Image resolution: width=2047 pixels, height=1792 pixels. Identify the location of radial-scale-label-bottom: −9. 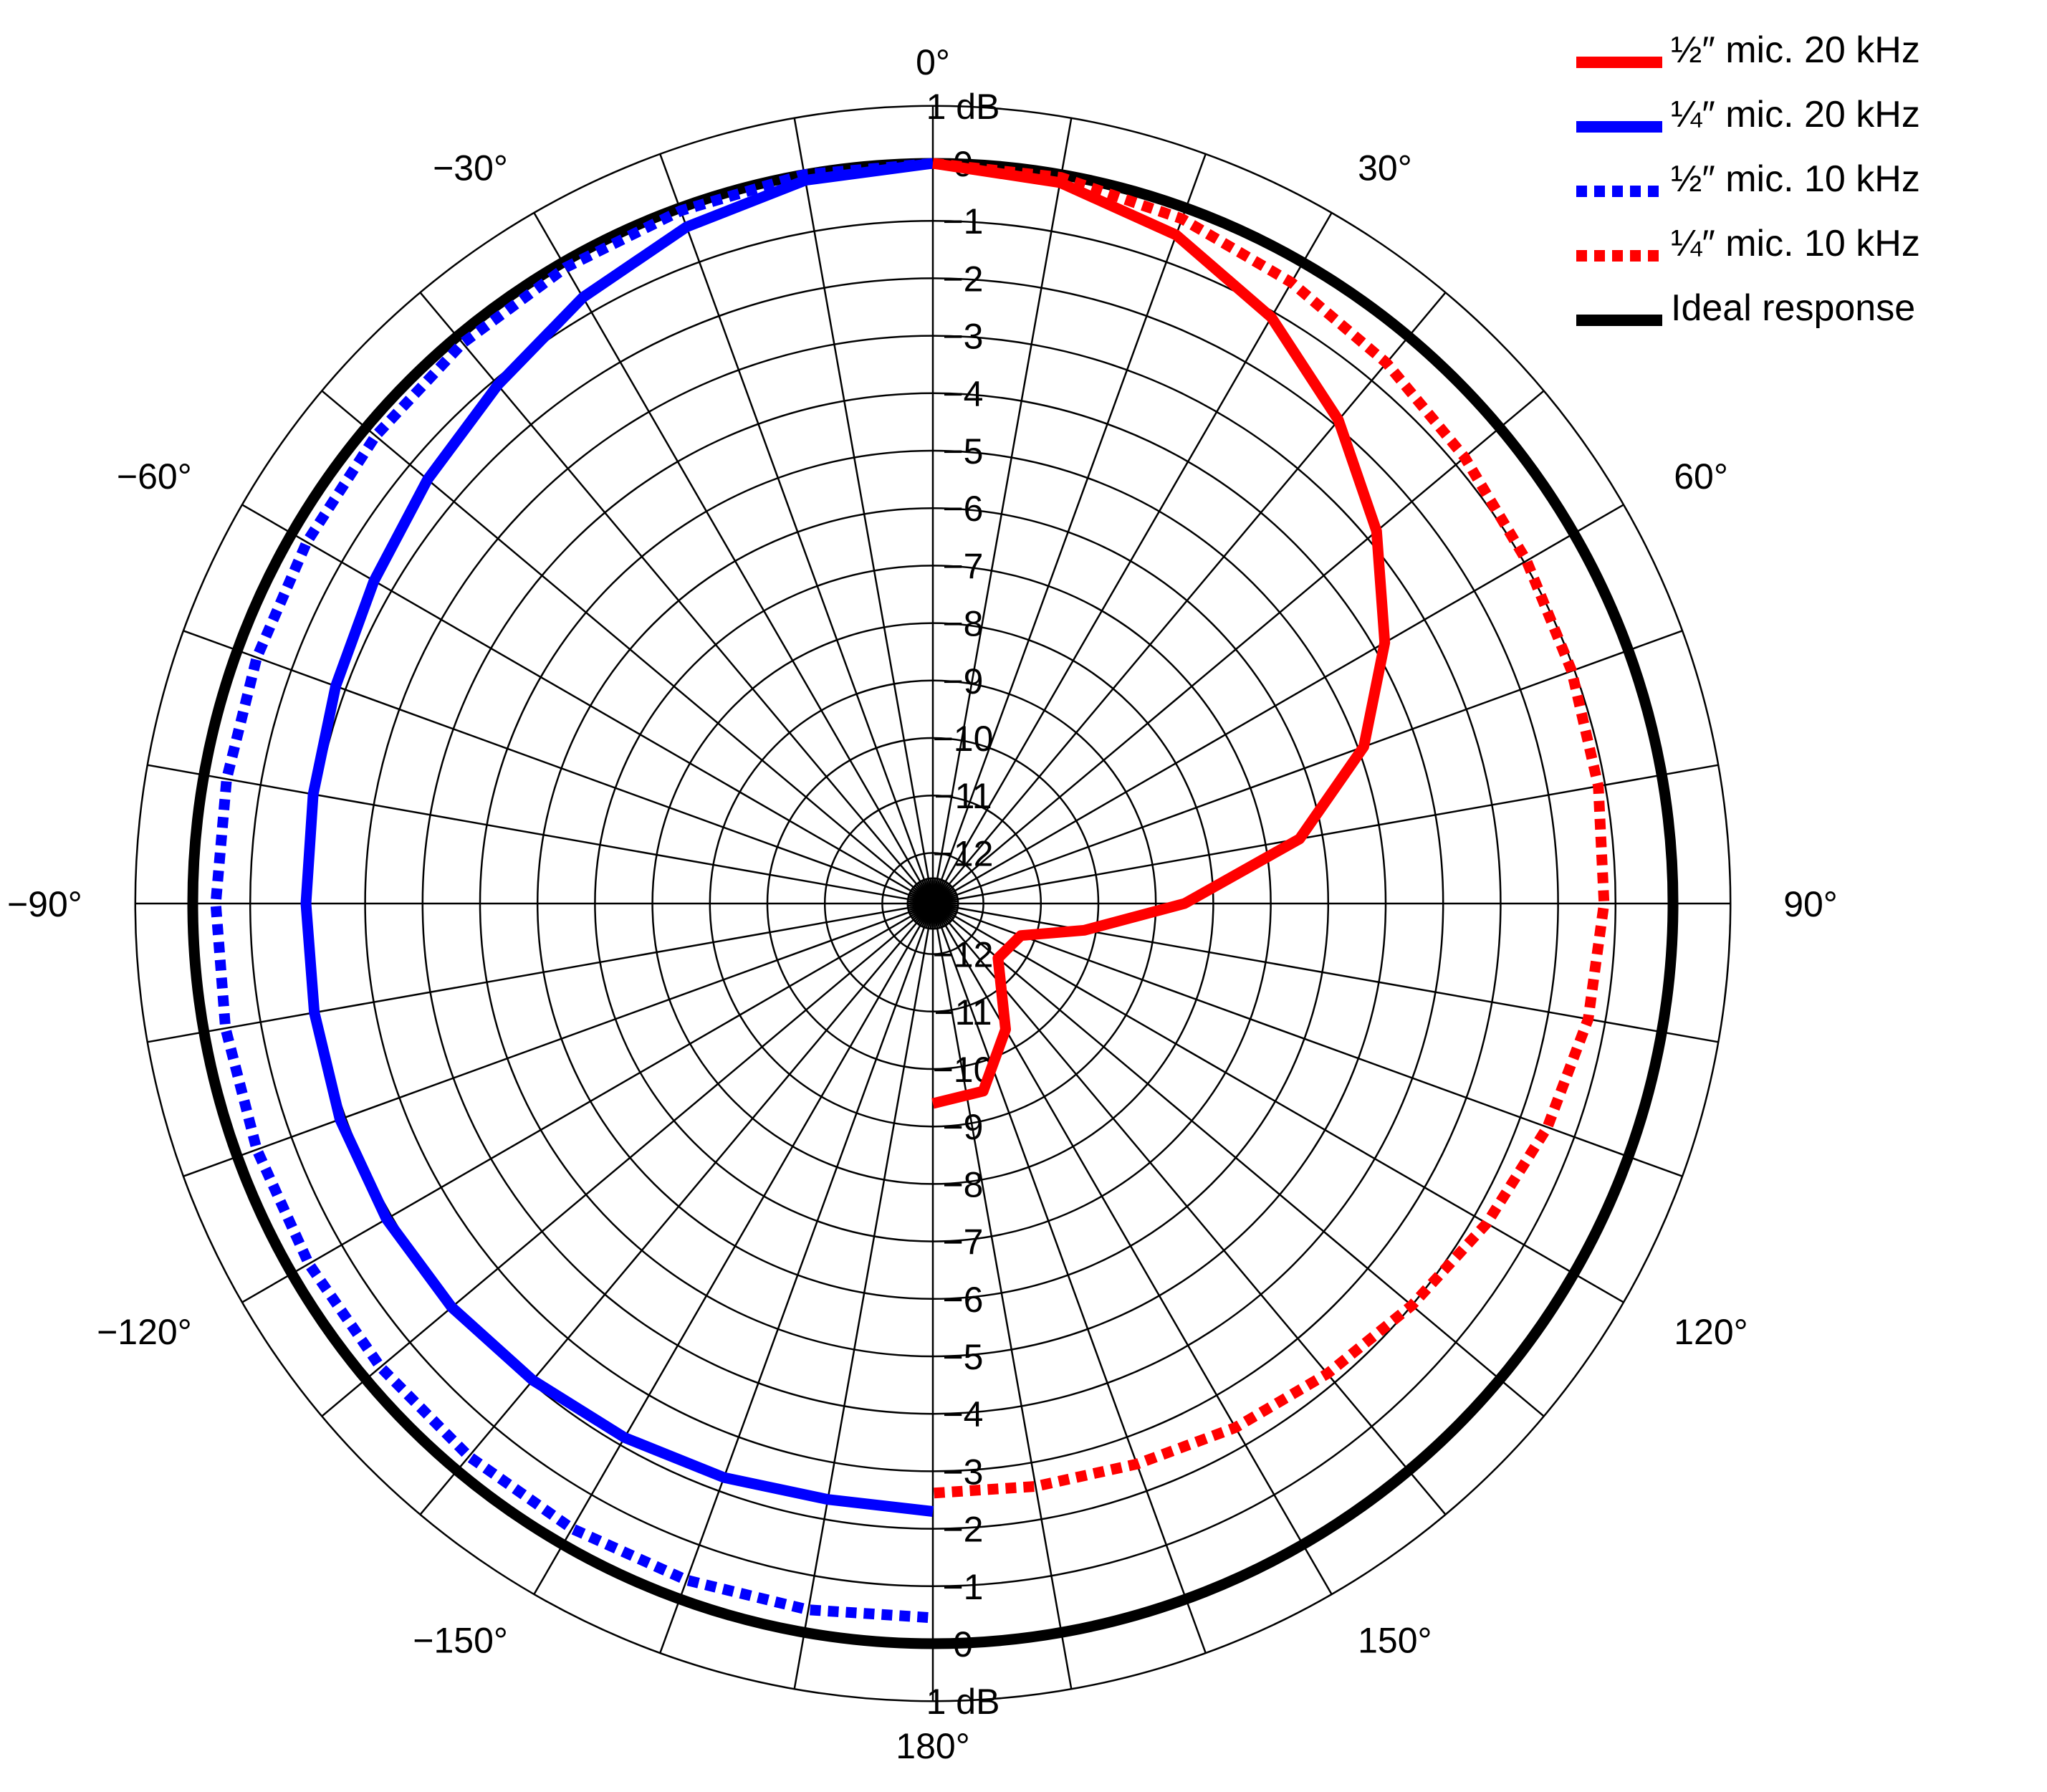
(962, 1127).